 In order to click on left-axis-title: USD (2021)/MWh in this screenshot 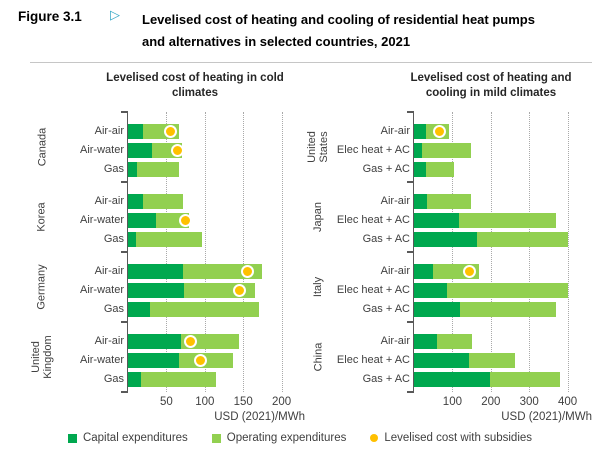, I will do `click(259, 417)`.